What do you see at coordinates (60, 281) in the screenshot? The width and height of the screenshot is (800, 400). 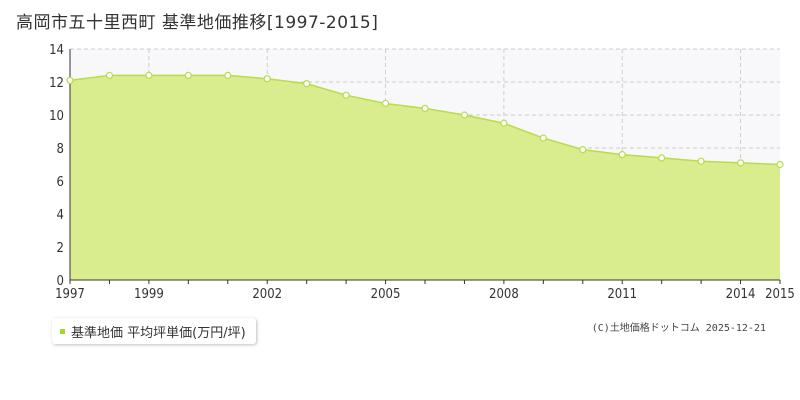 I see `y-tick-label: 0` at bounding box center [60, 281].